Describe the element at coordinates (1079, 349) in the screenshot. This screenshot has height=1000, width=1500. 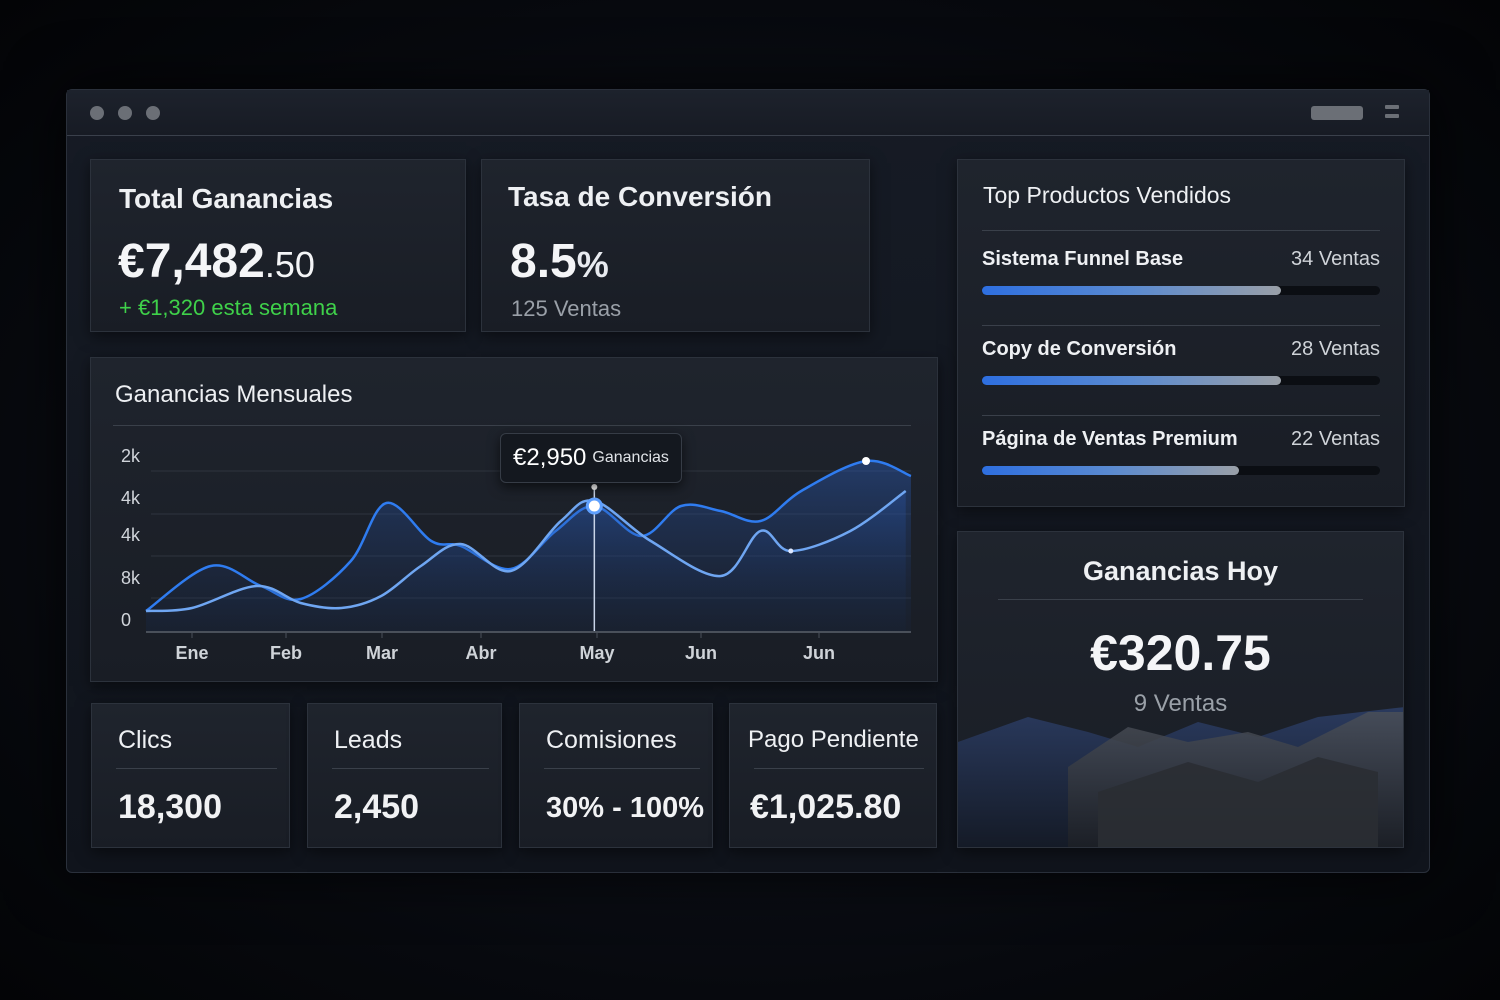
I see `product-name: Copy de Conversión` at that location.